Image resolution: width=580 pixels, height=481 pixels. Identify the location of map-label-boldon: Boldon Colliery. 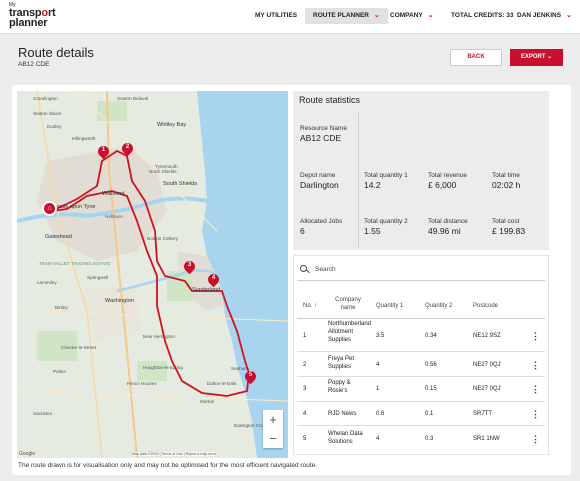
(162, 238).